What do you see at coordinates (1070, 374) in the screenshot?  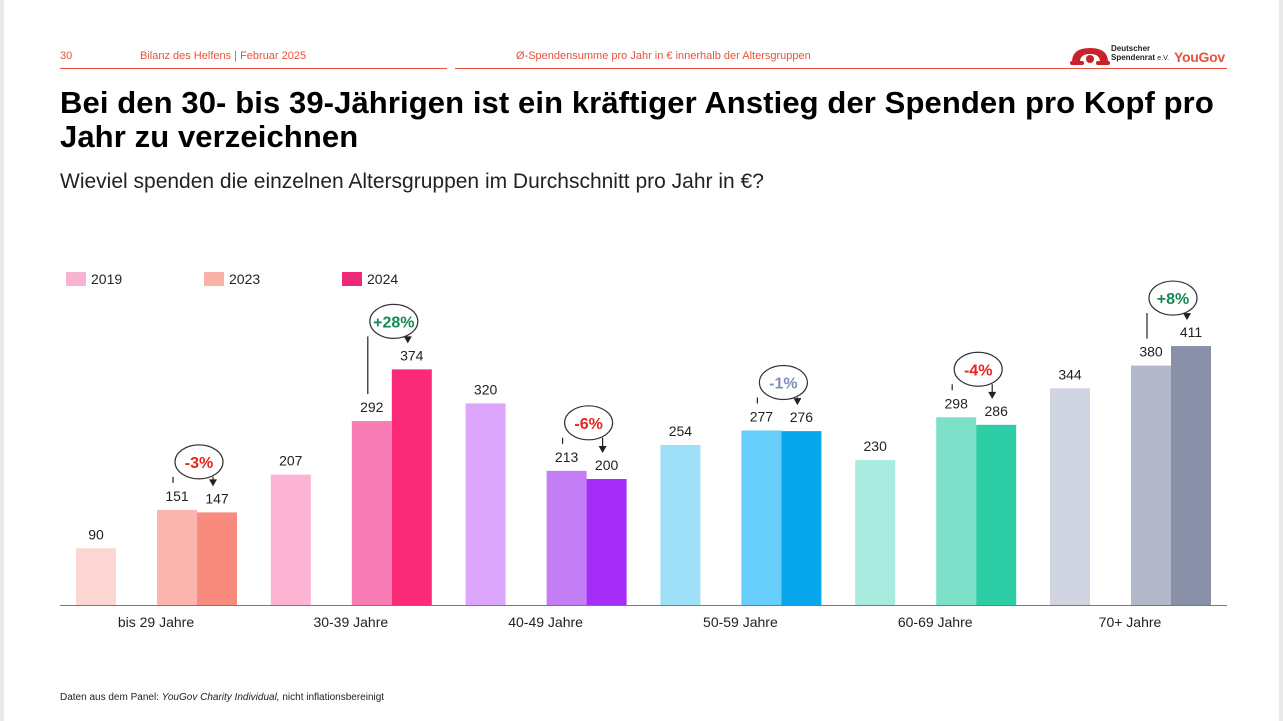 I see `data-label: 344` at bounding box center [1070, 374].